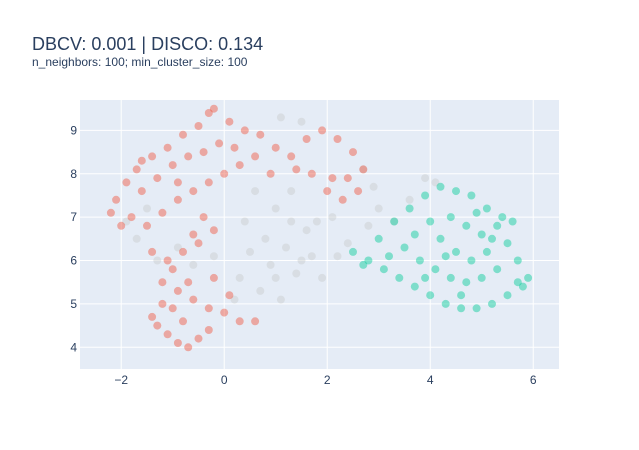 The image size is (639, 450). Describe the element at coordinates (73, 347) in the screenshot. I see `y-tick-label: 4` at that location.